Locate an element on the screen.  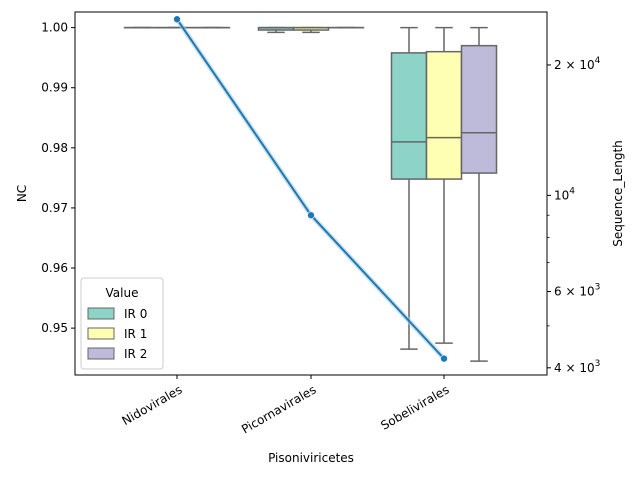
y-left-tick-label: 0.98 is located at coordinates (54, 148).